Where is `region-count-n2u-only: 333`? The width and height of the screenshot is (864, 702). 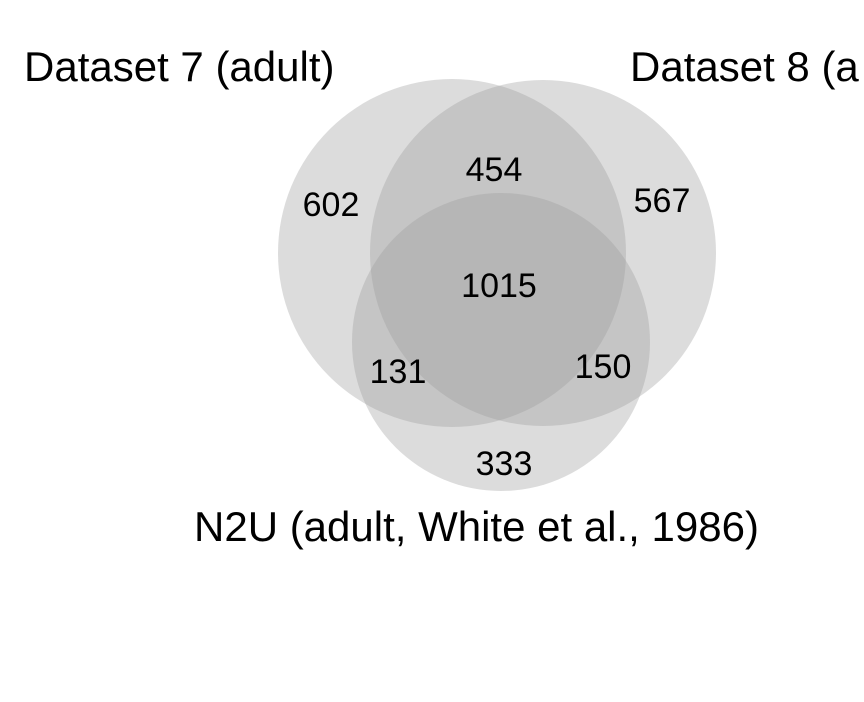 region-count-n2u-only: 333 is located at coordinates (504, 464).